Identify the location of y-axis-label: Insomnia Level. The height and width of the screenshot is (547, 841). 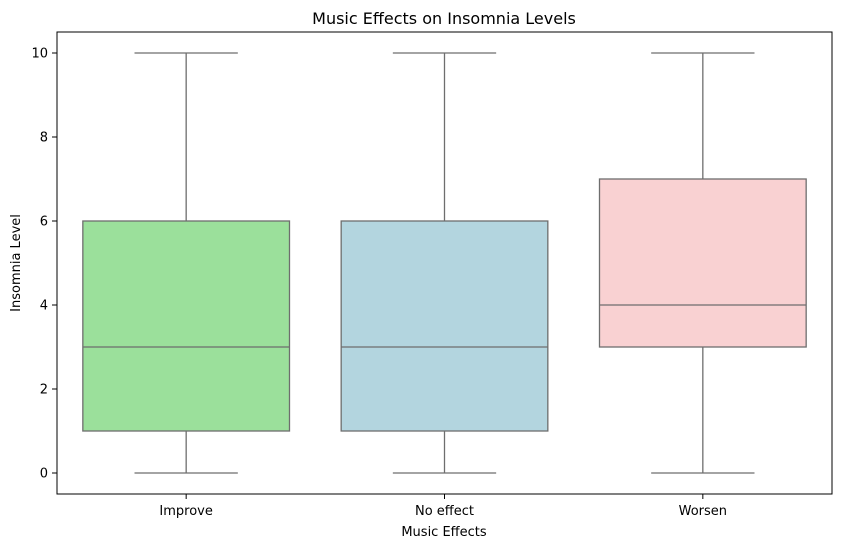
(16, 263).